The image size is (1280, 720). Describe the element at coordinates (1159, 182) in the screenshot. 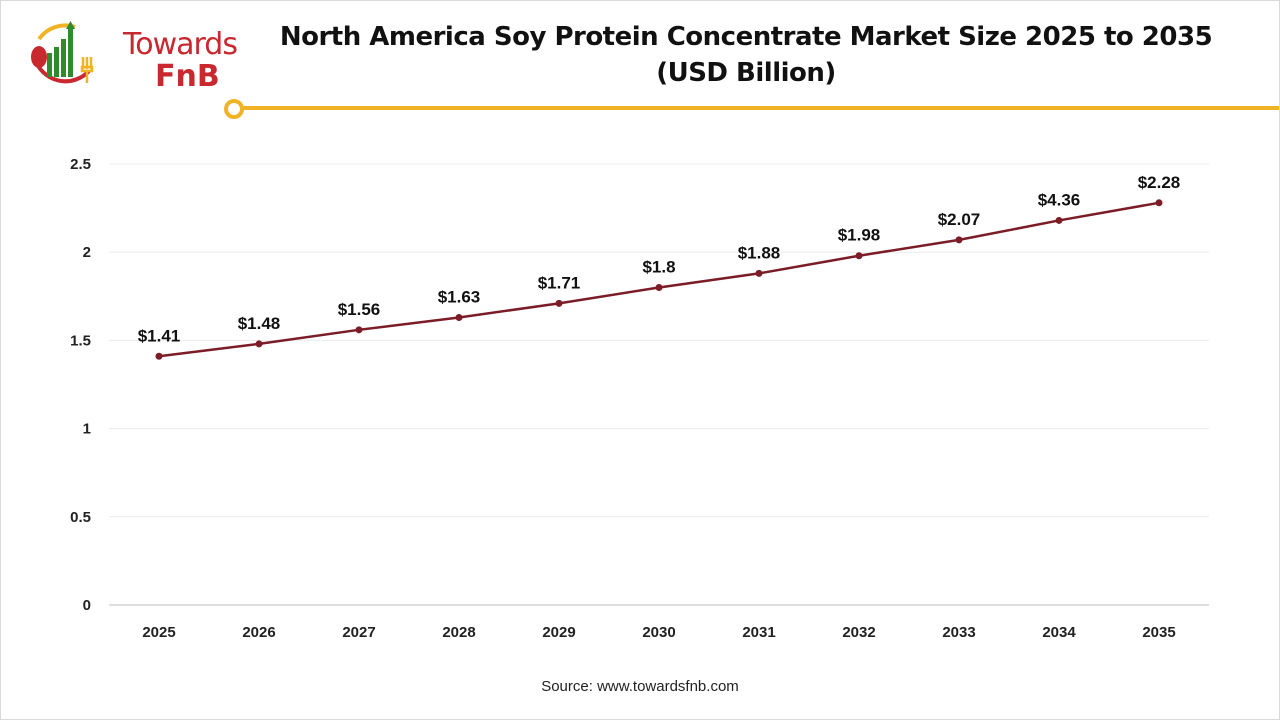

I see `data-label: $2.28` at that location.